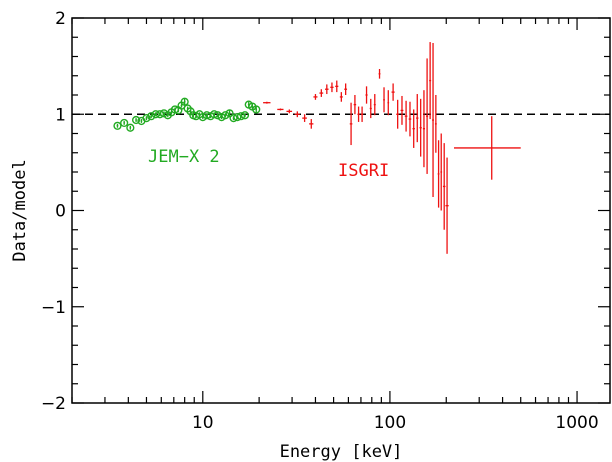 The height and width of the screenshot is (462, 612). I want to click on x-tick-label: 100, so click(390, 423).